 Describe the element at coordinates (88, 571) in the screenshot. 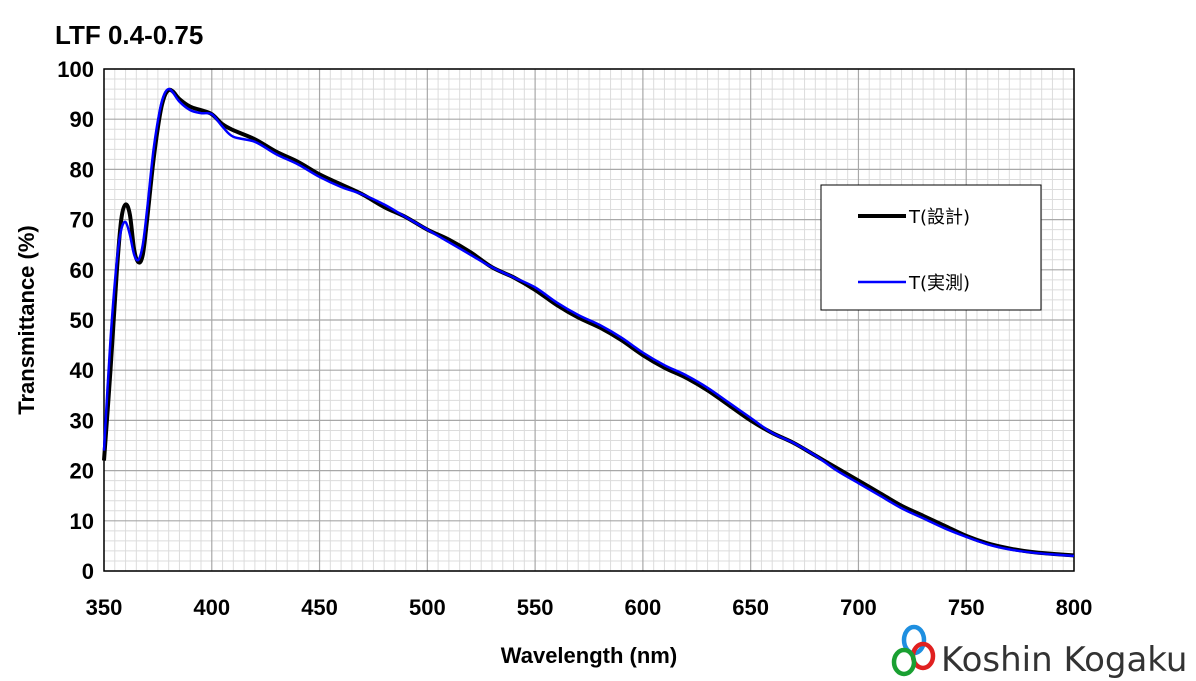

I see `y-tick-label: 0` at that location.